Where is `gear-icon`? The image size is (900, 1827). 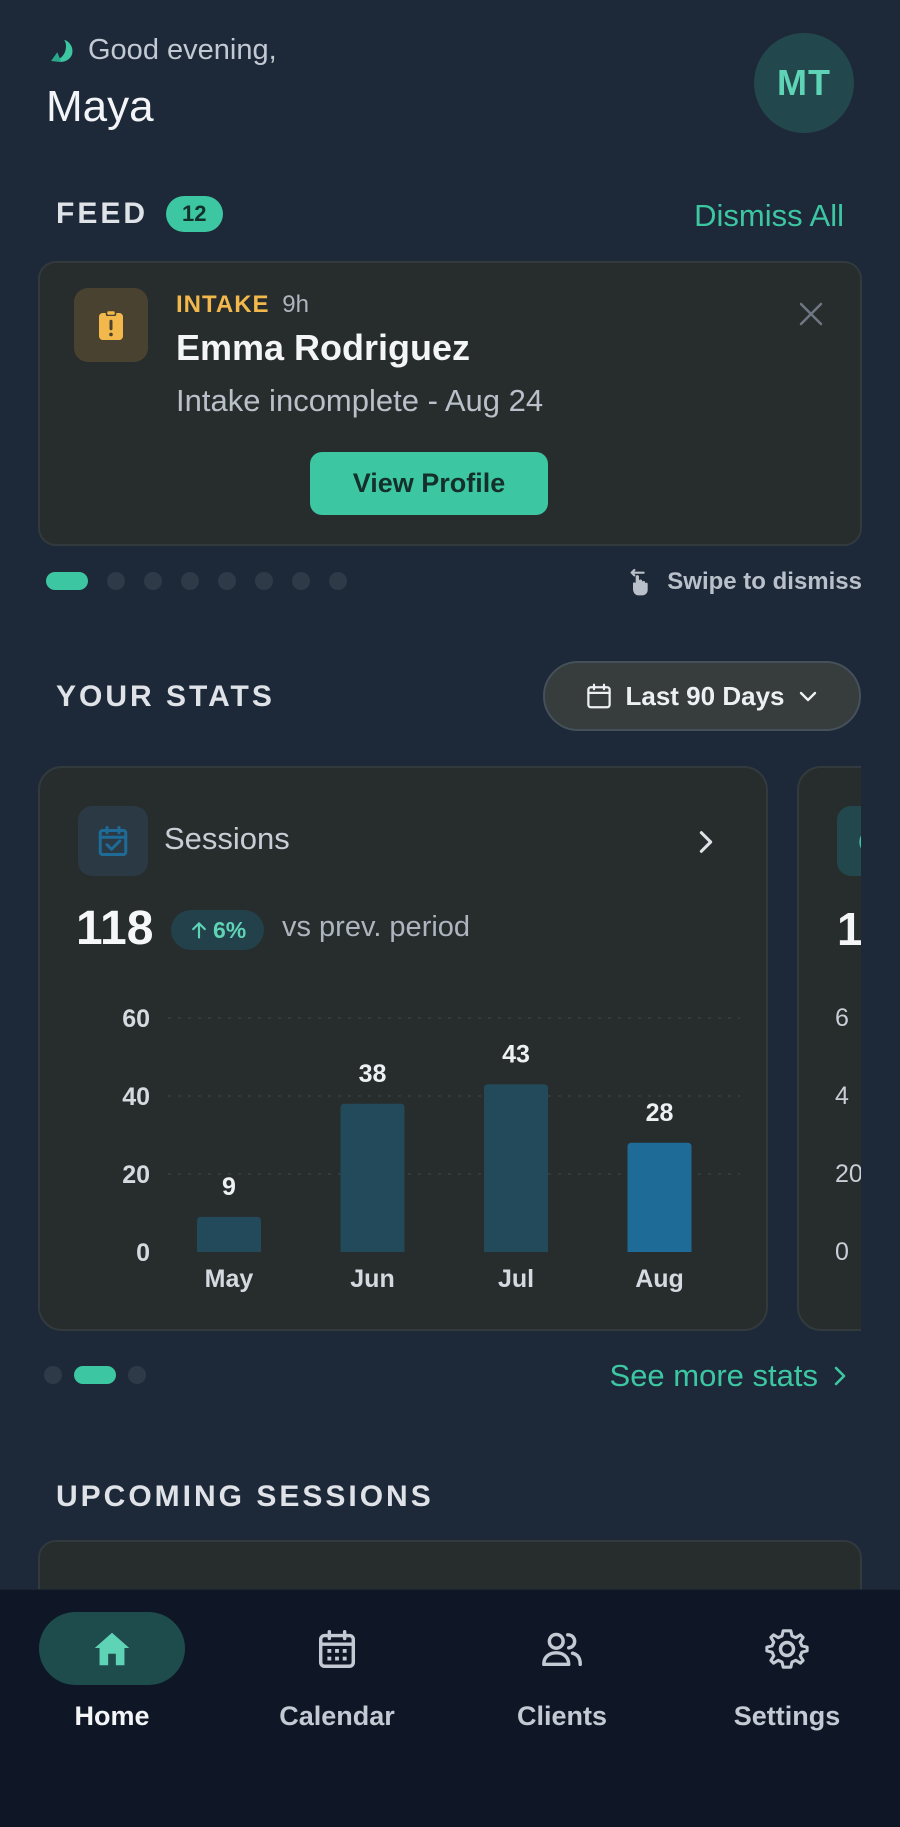 gear-icon is located at coordinates (787, 1648).